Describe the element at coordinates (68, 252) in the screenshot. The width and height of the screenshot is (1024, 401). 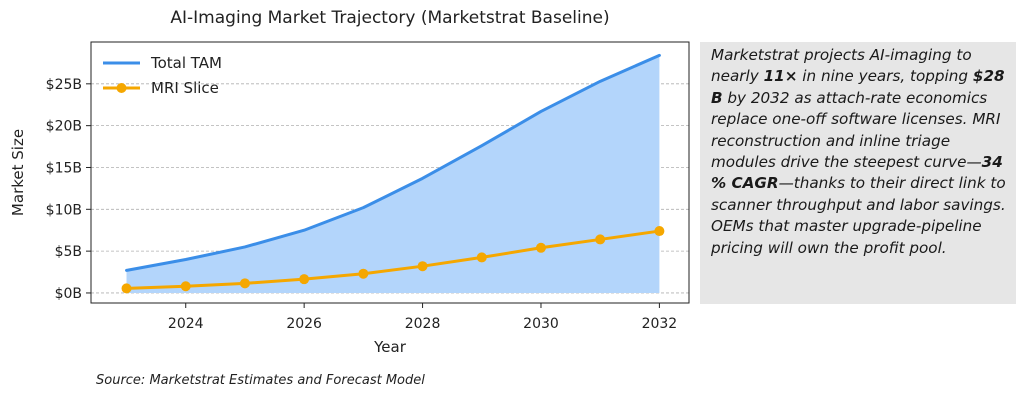
I see `y-tick-label: $5B` at that location.